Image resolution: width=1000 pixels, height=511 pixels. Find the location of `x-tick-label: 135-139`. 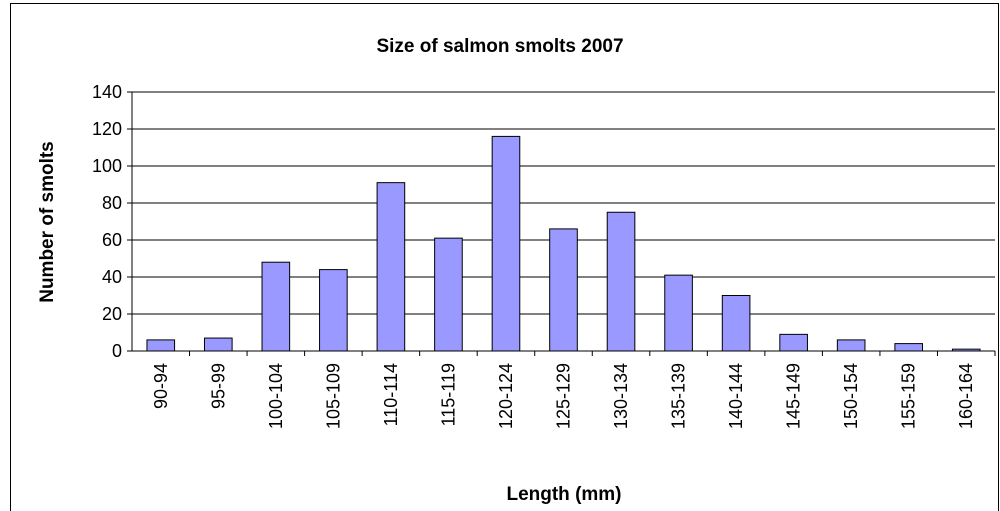

x-tick-label: 135-139 is located at coordinates (679, 396).